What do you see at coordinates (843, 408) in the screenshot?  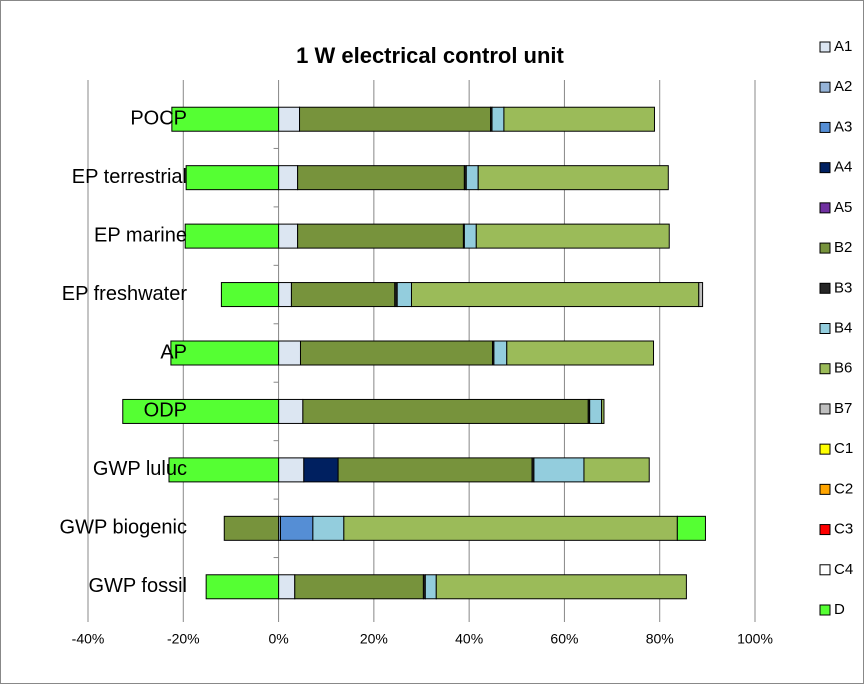 I see `legend-label: B7` at bounding box center [843, 408].